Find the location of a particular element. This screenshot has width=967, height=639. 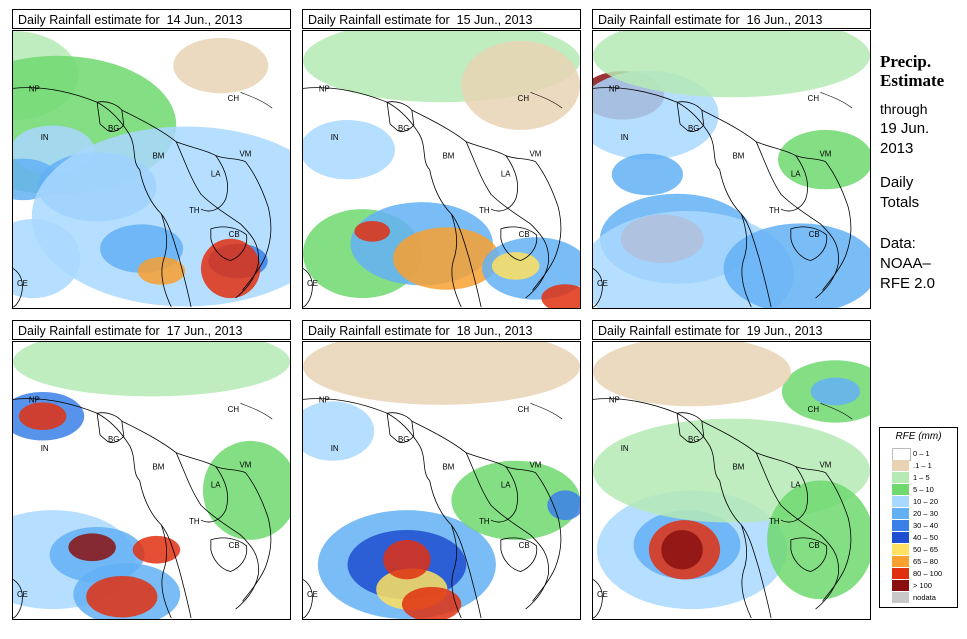

data-source-block: Data: NOAA– RFE 2.0 is located at coordinates (907, 264).